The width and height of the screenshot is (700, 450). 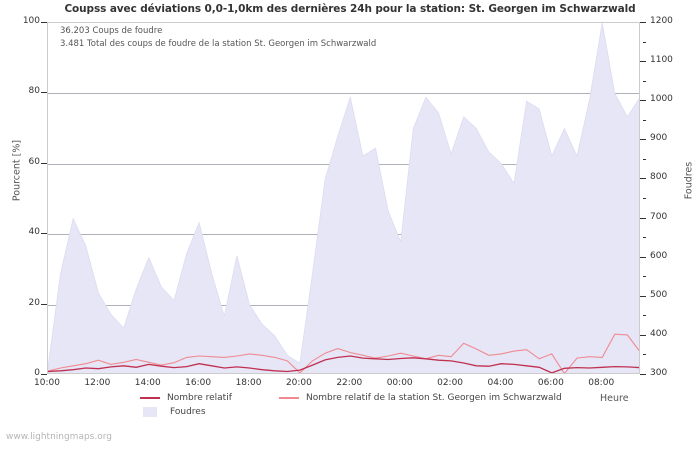 What do you see at coordinates (659, 333) in the screenshot?
I see `y-axis-right-tick-label: 400` at bounding box center [659, 333].